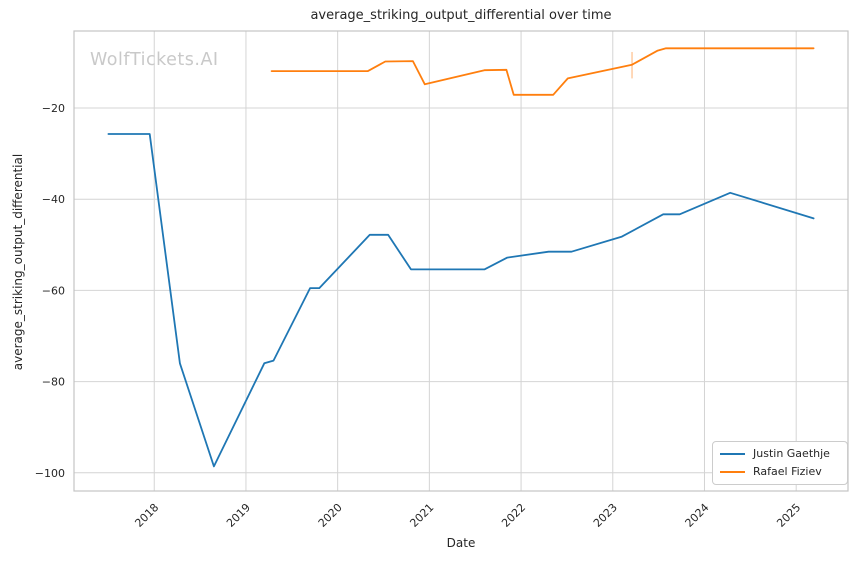  I want to click on y-axis-label: average_striking_output_differential, so click(18, 262).